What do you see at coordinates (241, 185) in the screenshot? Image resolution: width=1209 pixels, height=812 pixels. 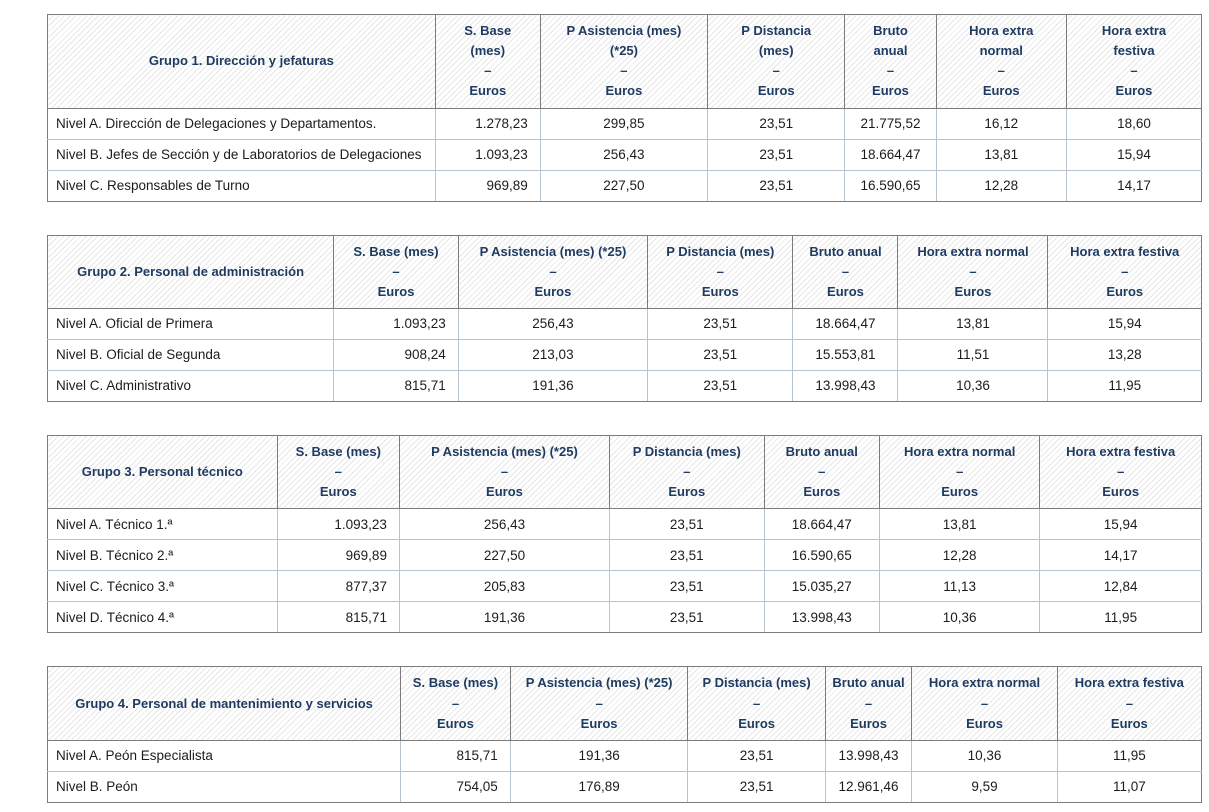 I see `level-label: Nivel C. Responsables de Turno` at bounding box center [241, 185].